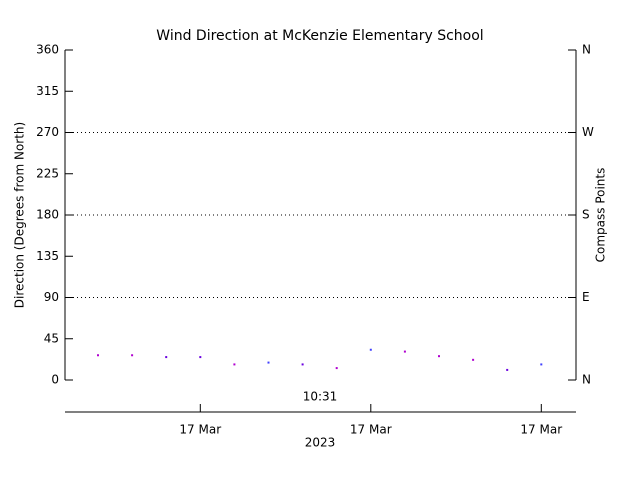 The image size is (640, 480). Describe the element at coordinates (47, 256) in the screenshot. I see `y-tick-label: 135` at that location.